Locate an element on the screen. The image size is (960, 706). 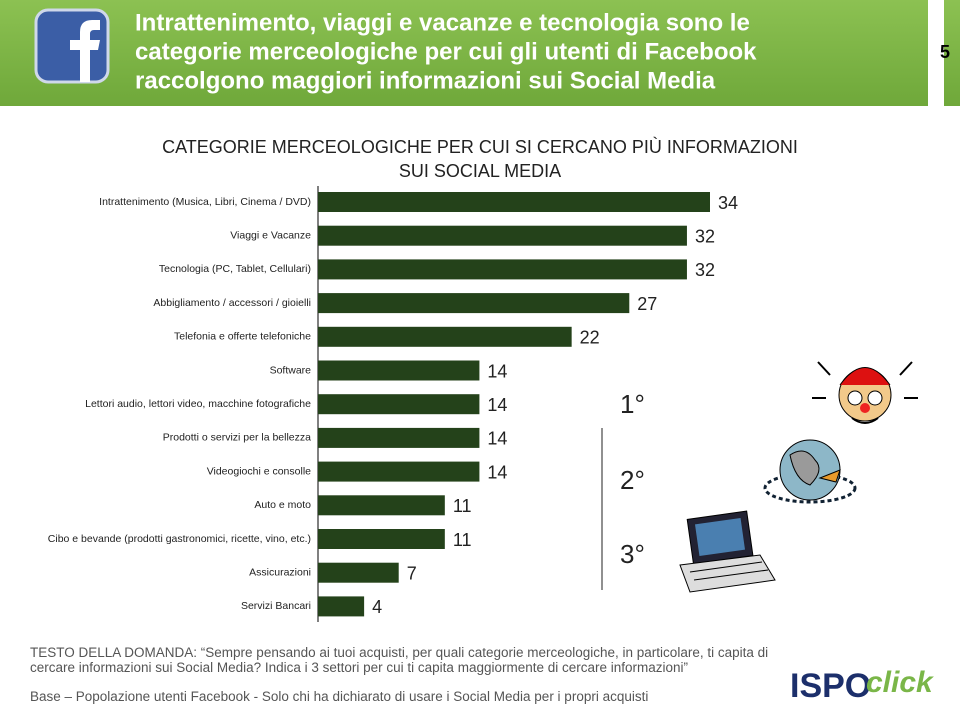
value-label: 27 is located at coordinates (647, 304).